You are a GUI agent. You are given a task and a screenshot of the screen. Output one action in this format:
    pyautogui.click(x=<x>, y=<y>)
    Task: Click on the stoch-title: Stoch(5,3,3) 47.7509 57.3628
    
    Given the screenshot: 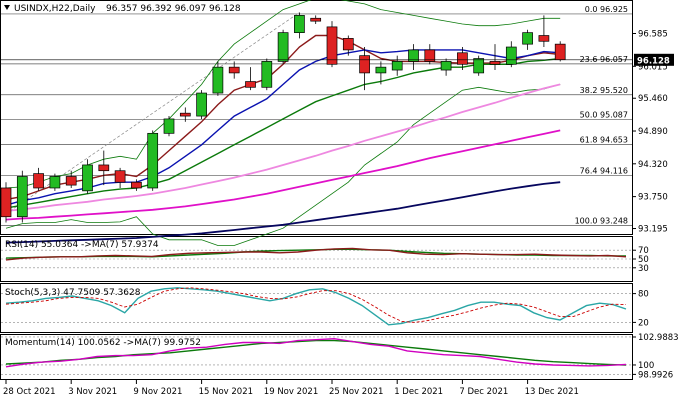 What is the action you would take?
    pyautogui.click(x=73, y=293)
    